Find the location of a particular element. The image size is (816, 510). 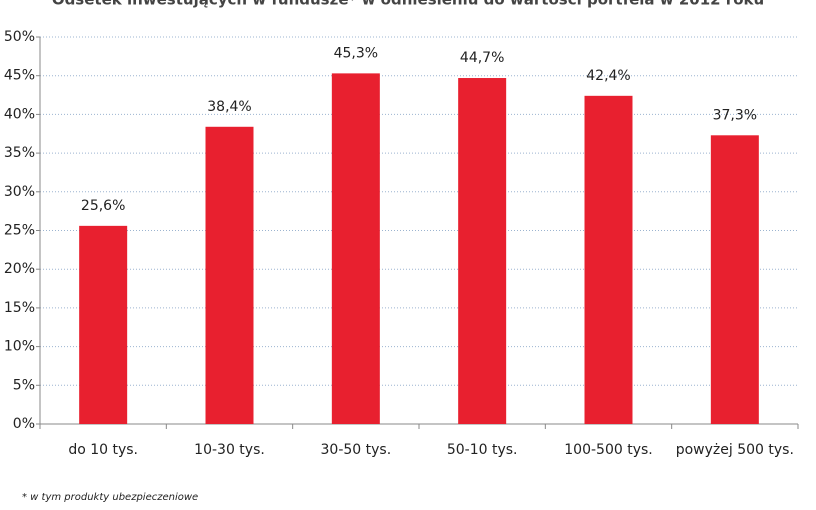

data-label: 44,7% is located at coordinates (482, 58).